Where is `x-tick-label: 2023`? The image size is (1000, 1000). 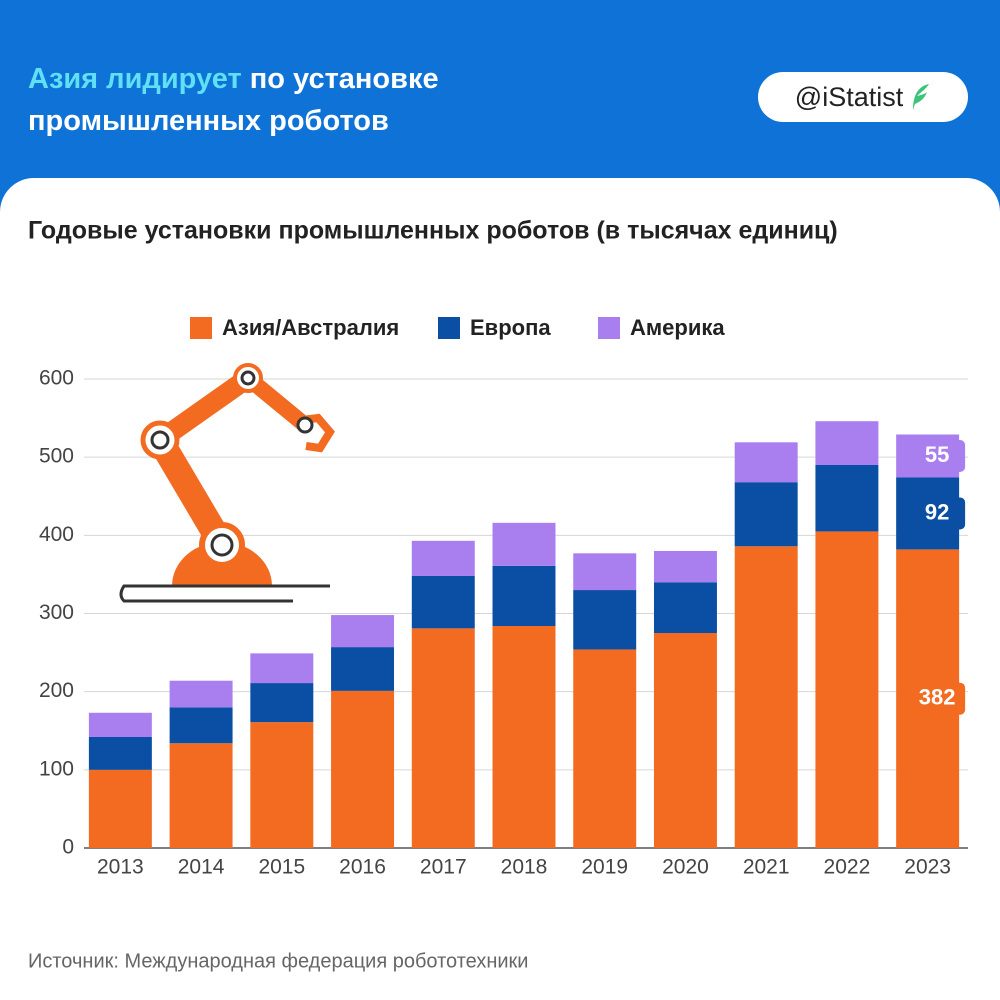
x-tick-label: 2023 is located at coordinates (927, 867).